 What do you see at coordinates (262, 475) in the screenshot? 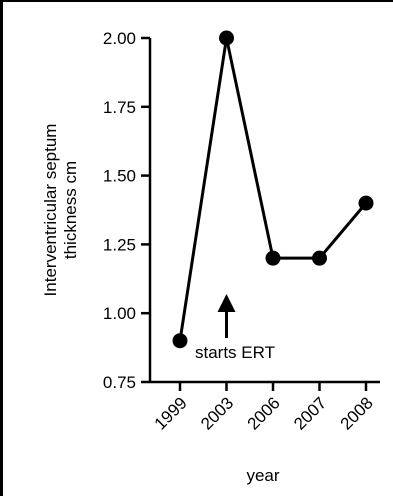
I see `x-axis-title: year` at bounding box center [262, 475].